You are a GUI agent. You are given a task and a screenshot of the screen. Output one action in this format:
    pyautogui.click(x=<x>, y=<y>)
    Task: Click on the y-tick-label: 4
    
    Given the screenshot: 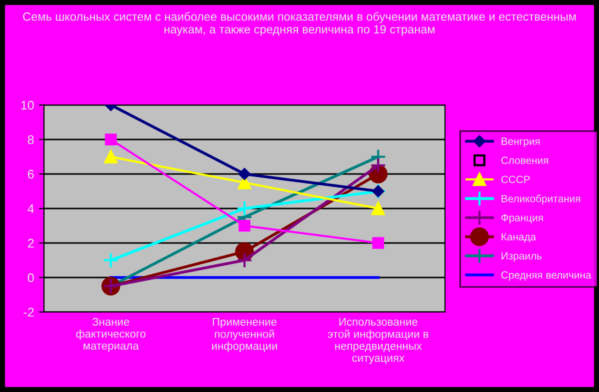 What is the action you would take?
    pyautogui.click(x=31, y=209)
    